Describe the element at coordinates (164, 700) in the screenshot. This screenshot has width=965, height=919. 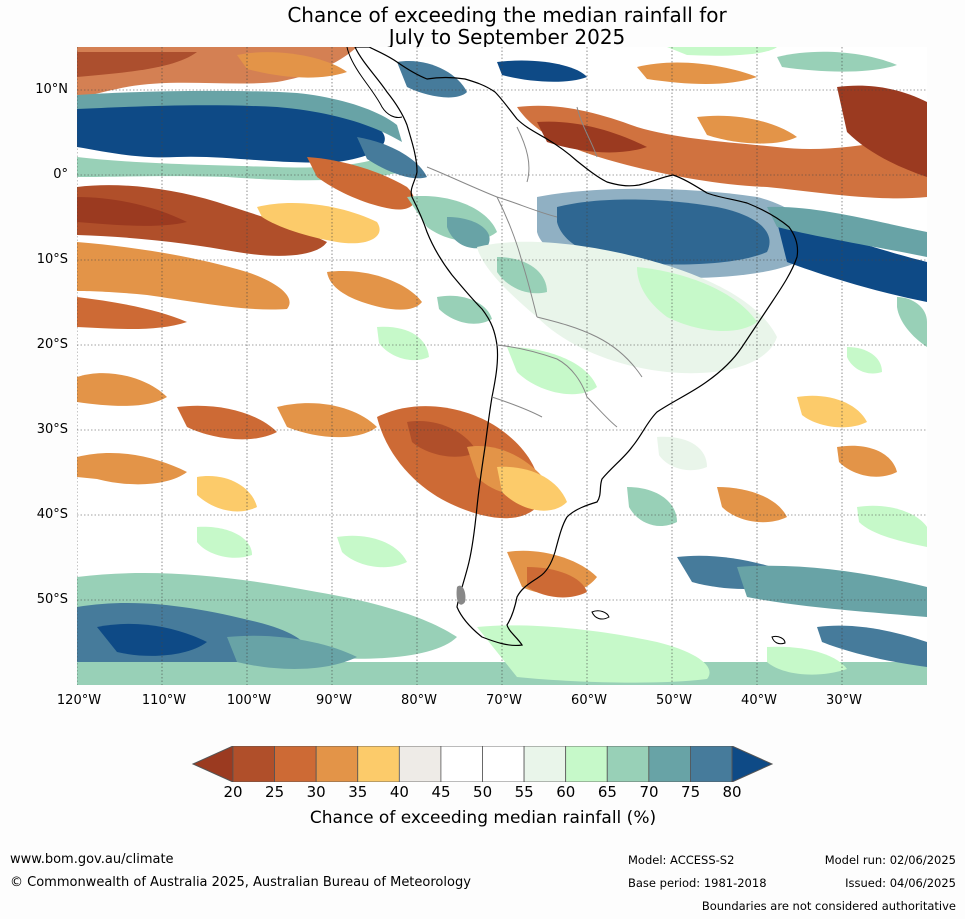
I see `lon-label-110w: 110°W` at that location.